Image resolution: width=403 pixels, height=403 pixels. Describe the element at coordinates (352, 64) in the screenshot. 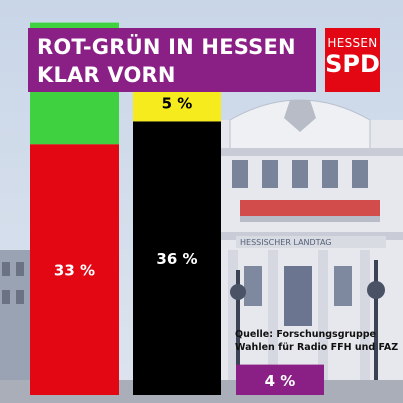

I see `logo-party-text: SPD` at that location.